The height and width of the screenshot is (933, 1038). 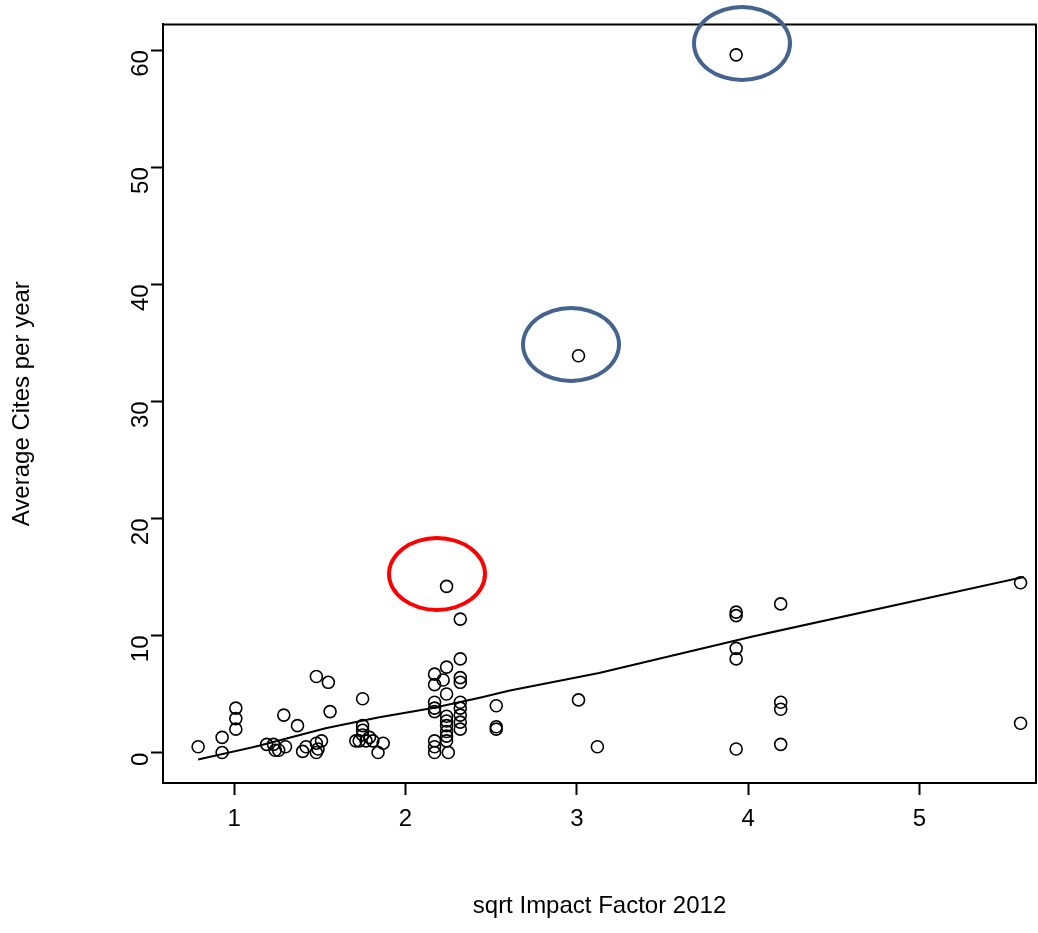 I want to click on y-tick-label: 20, so click(x=139, y=532).